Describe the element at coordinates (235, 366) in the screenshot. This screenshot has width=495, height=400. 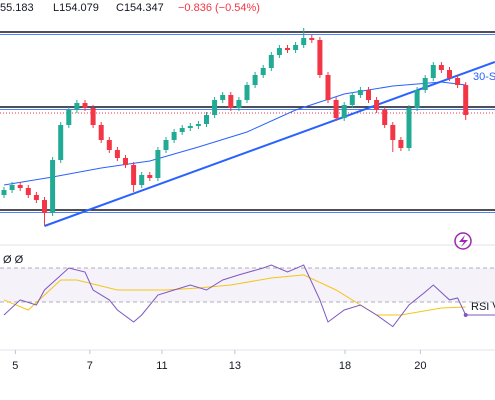
I see `x-tick-label: 13` at that location.